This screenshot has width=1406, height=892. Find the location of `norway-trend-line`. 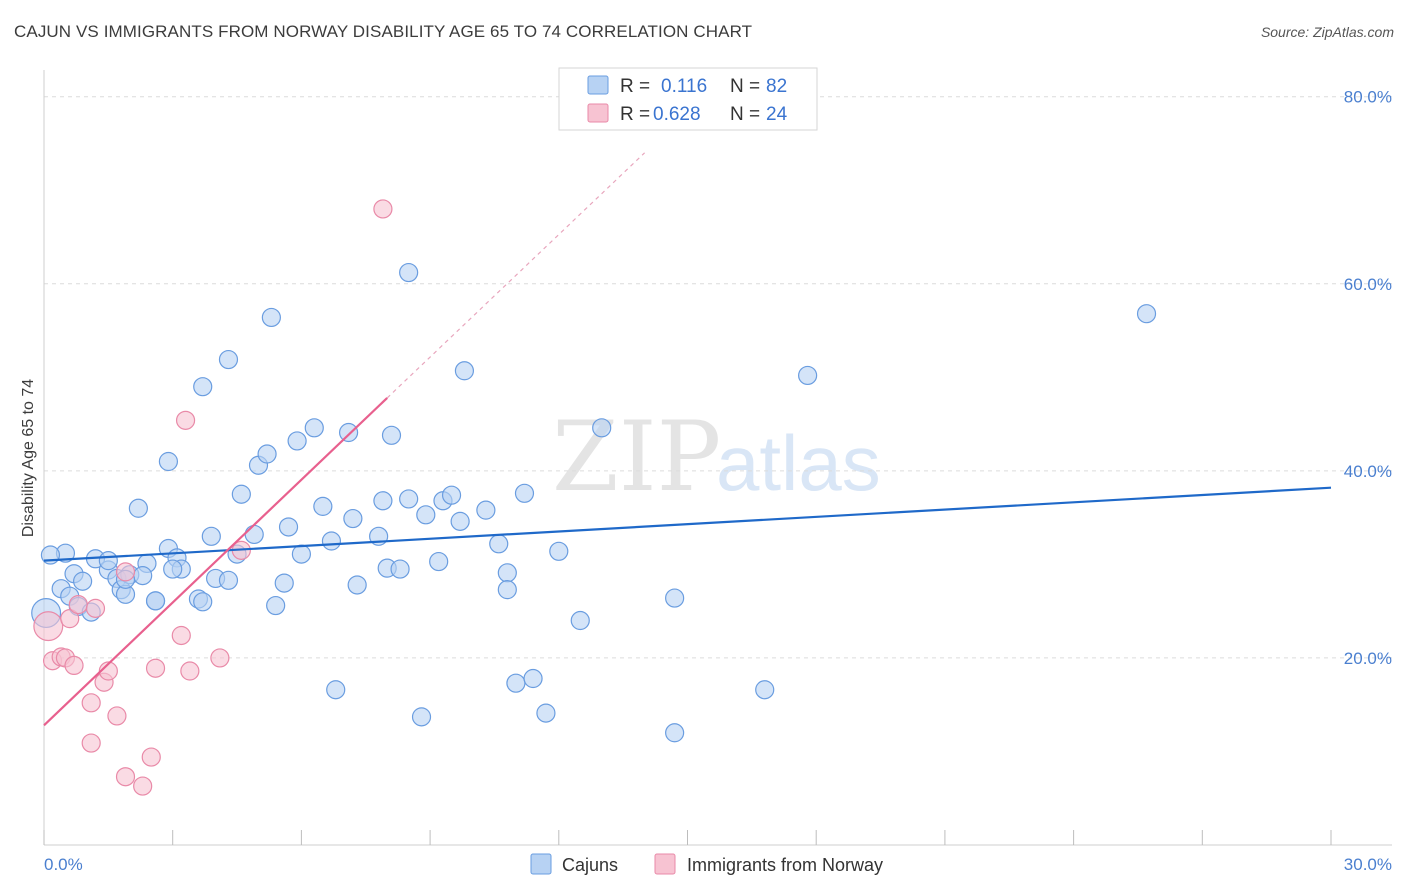

norway-trend-line is located at coordinates (215, 562).